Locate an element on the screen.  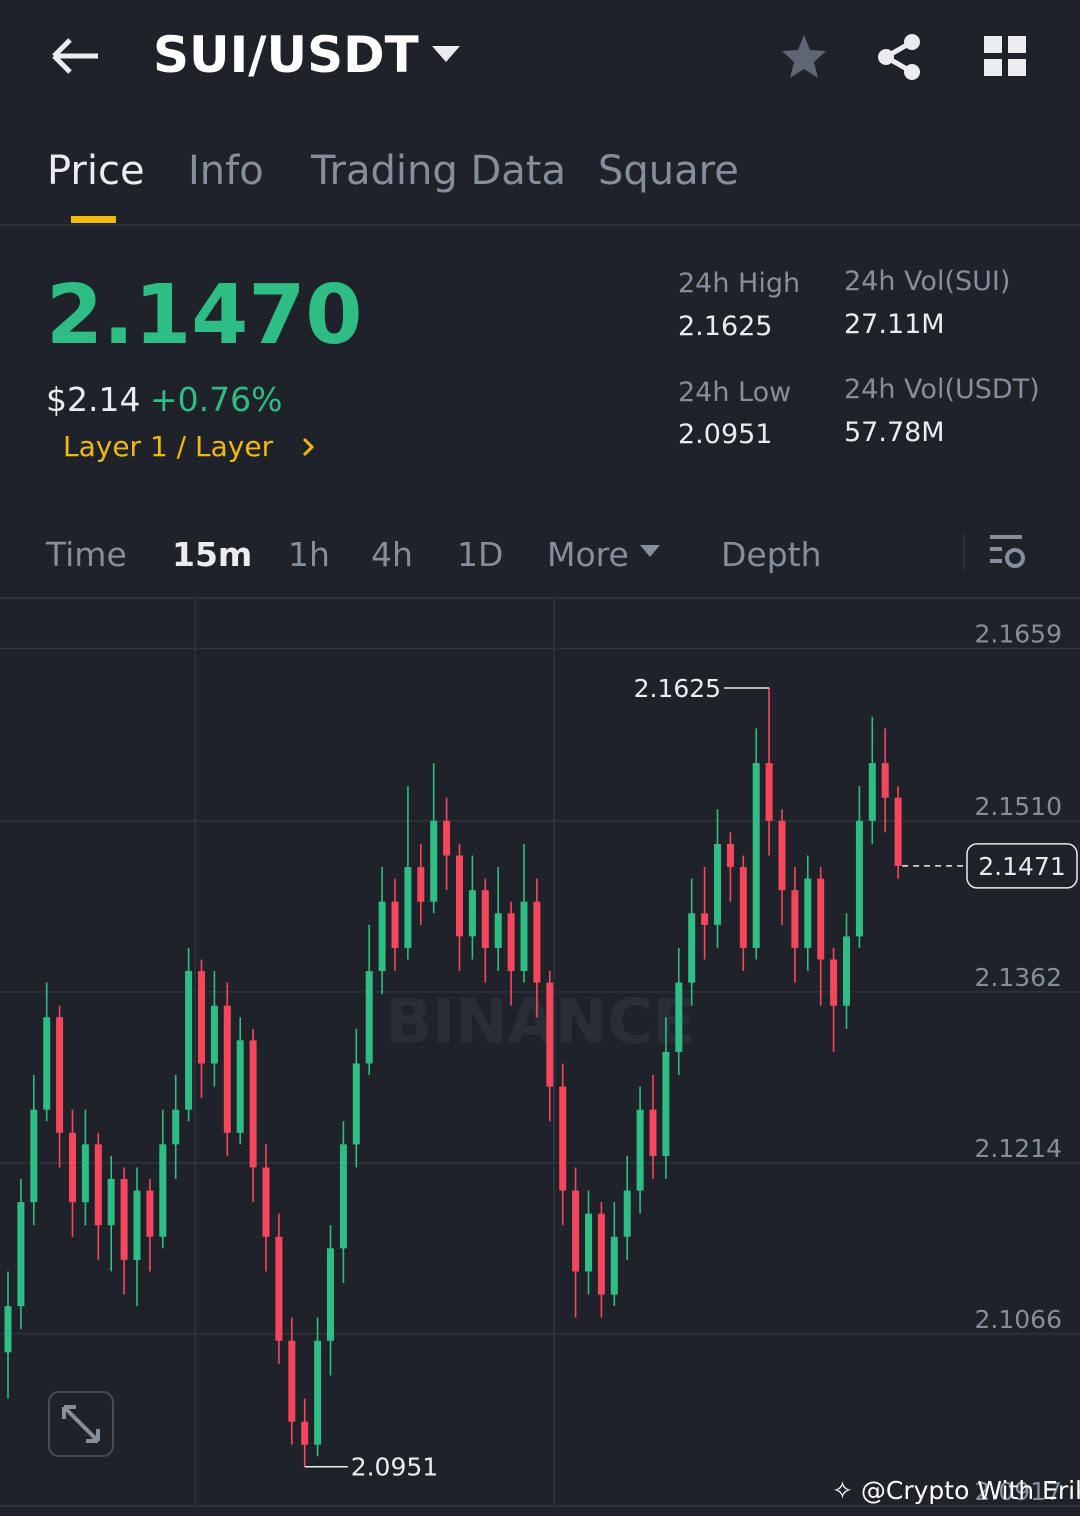
high-marker-label: 2.1625 is located at coordinates (677, 688).